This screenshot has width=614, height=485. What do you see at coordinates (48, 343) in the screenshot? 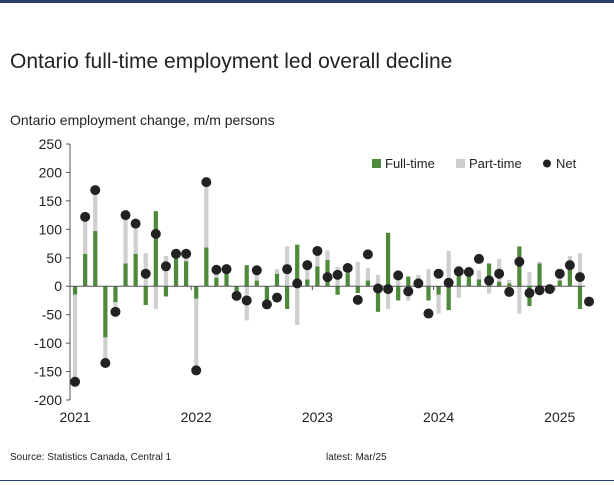
I see `y-tick-label: -100` at bounding box center [48, 343].